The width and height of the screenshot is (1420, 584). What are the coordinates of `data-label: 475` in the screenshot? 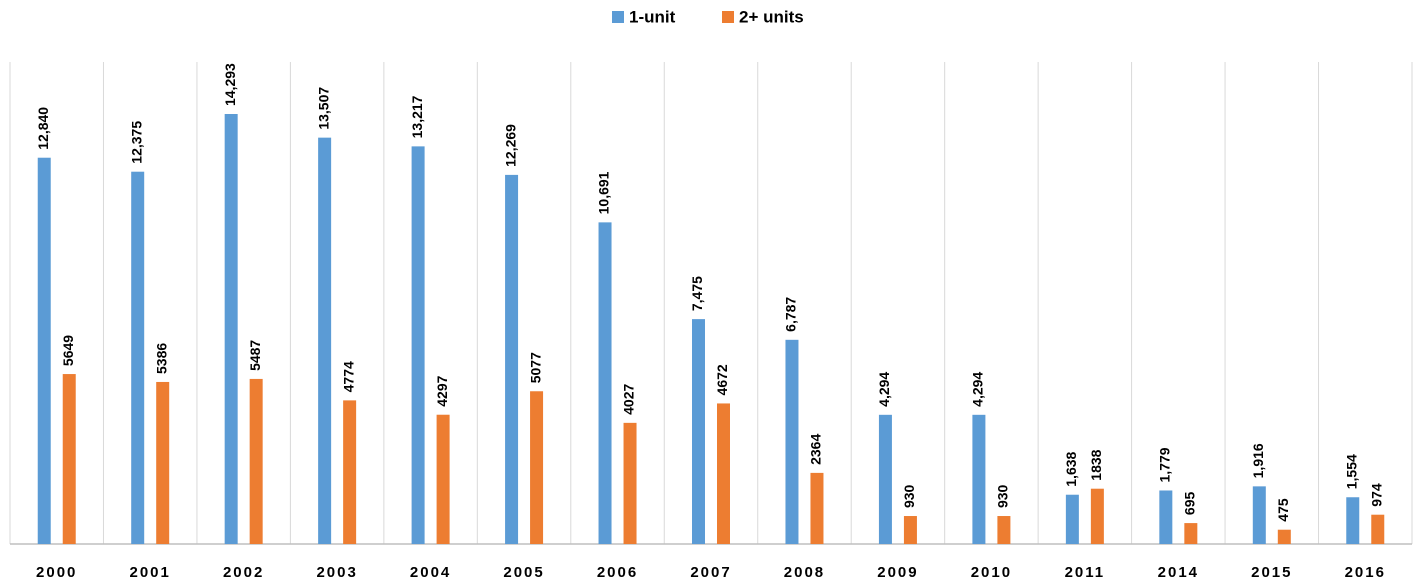 It's located at (1283, 510).